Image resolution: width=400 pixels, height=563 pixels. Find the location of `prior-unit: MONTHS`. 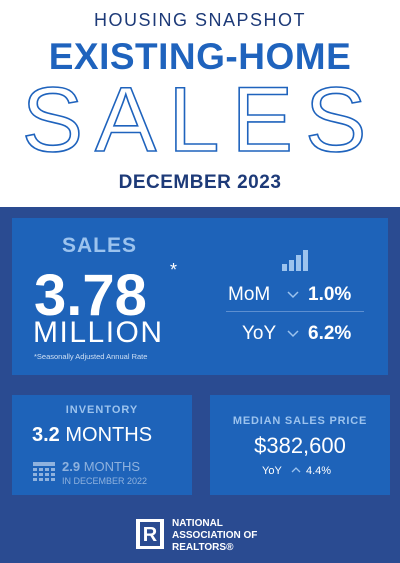

prior-unit: MONTHS is located at coordinates (112, 466).